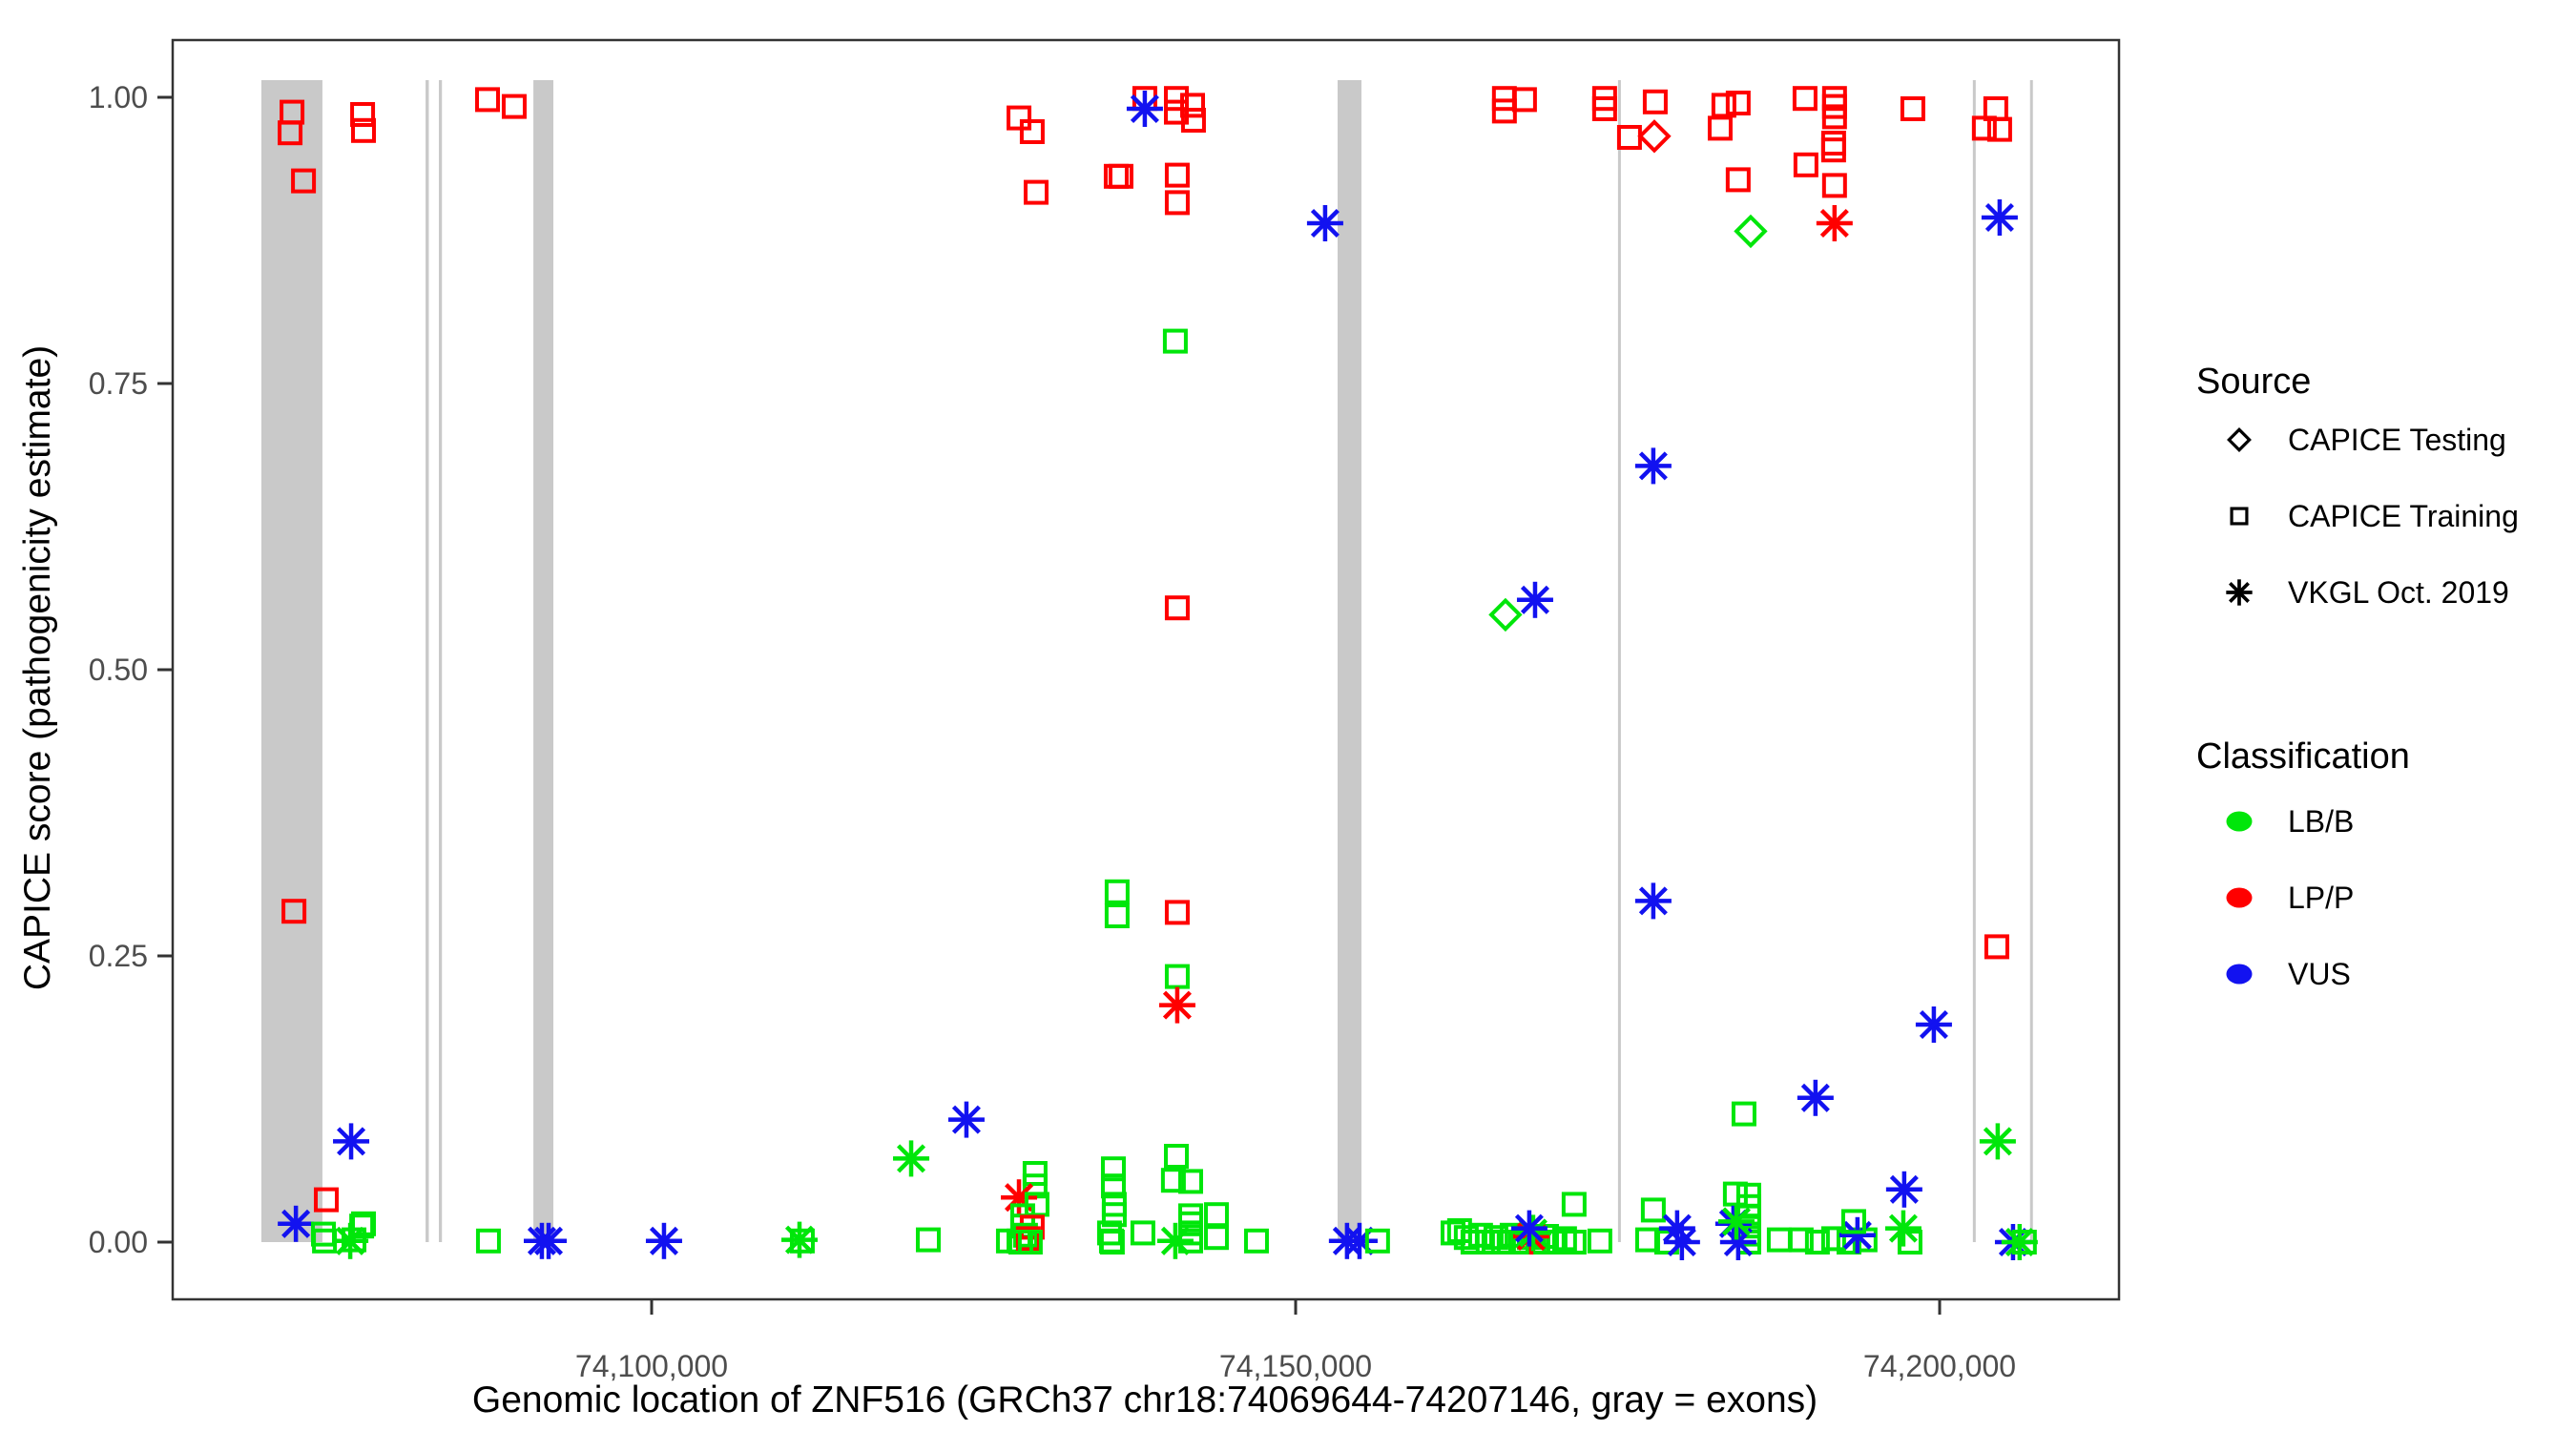  What do you see at coordinates (1939, 1366) in the screenshot?
I see `x-tick-label: 74,200,000` at bounding box center [1939, 1366].